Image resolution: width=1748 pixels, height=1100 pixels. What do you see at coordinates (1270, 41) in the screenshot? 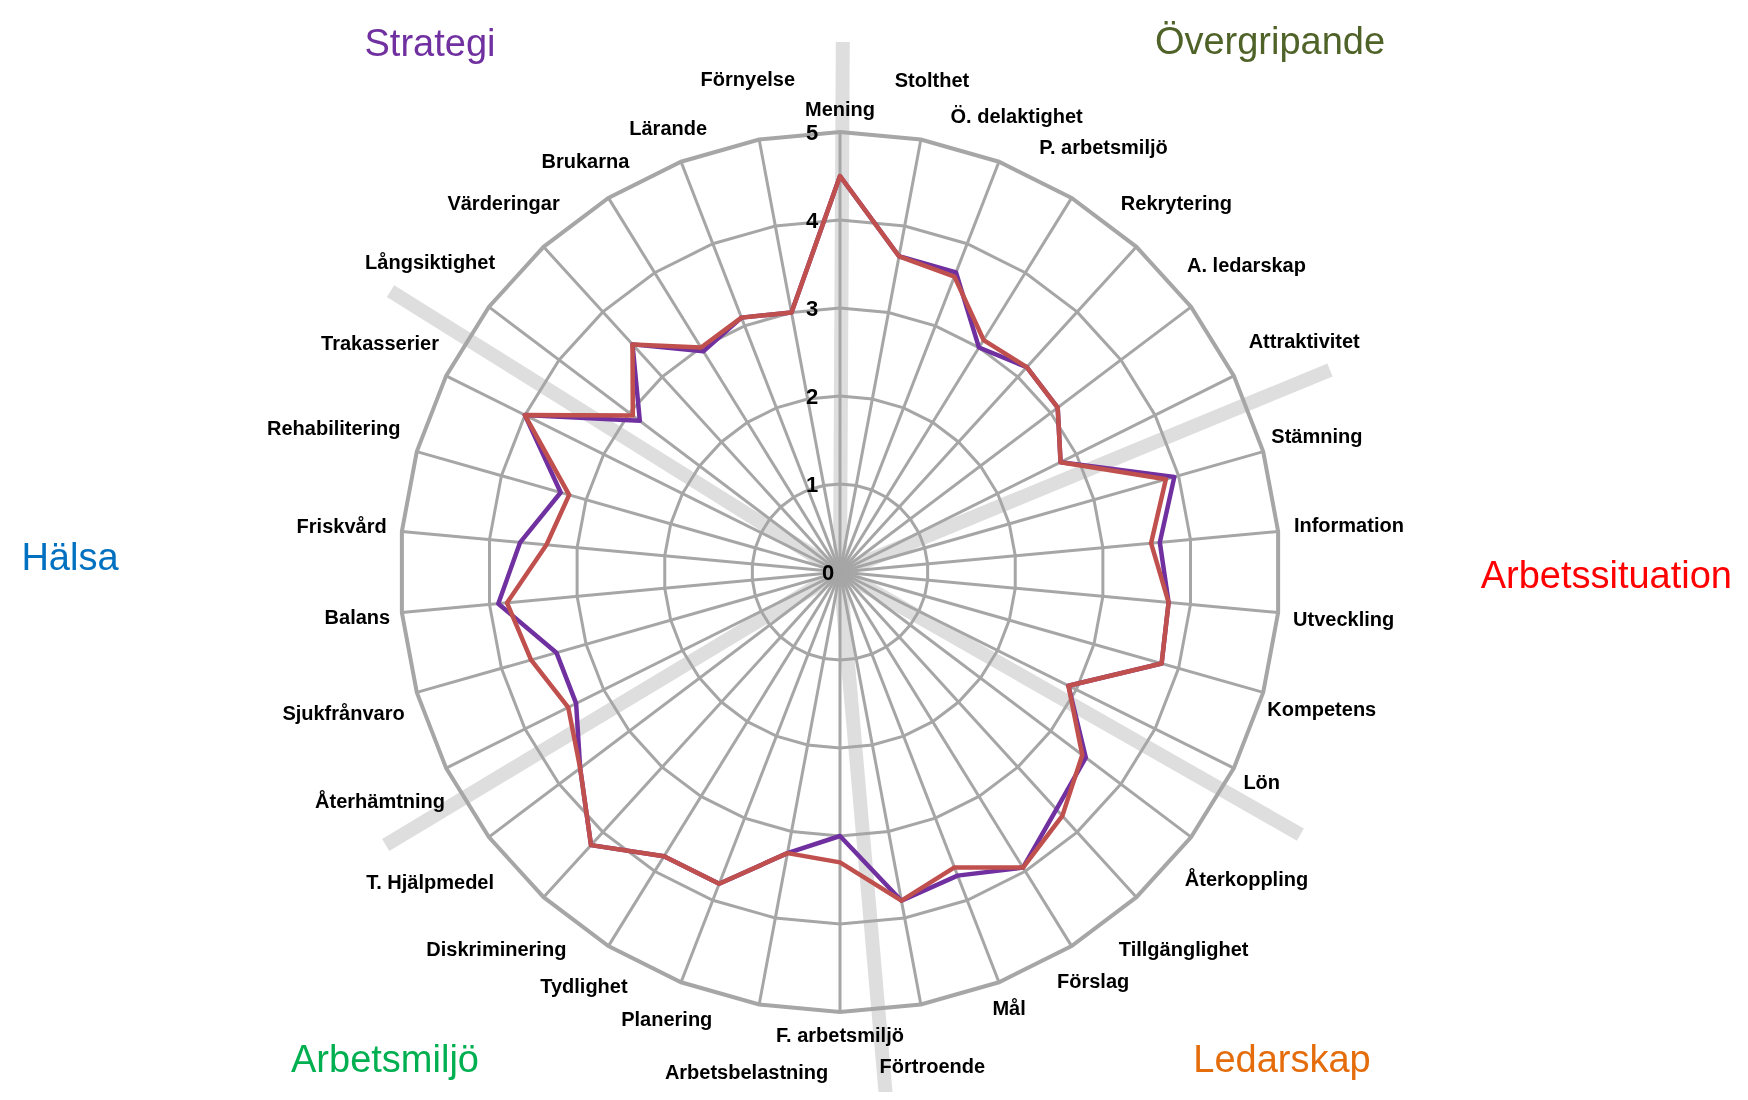
I see `text: Övergripande` at bounding box center [1270, 41].